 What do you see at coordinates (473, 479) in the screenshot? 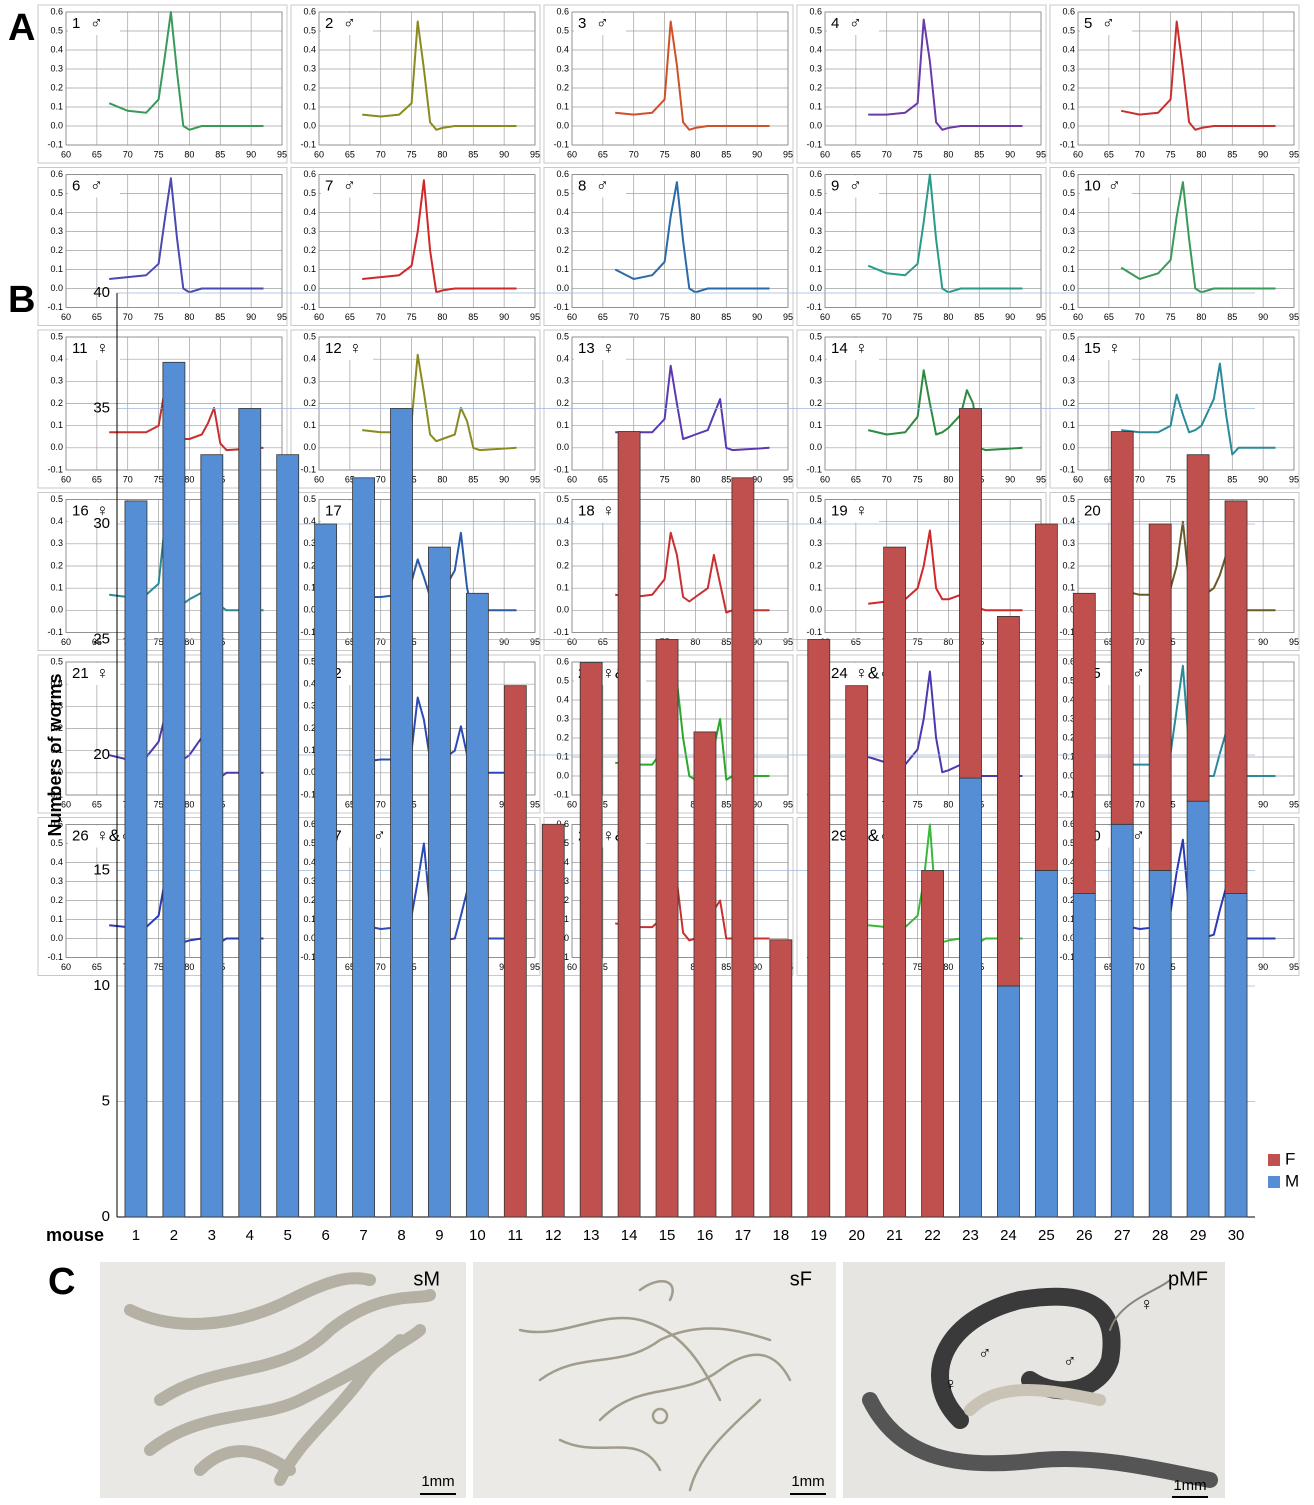
I see `x-tick-label: 85` at bounding box center [473, 479].